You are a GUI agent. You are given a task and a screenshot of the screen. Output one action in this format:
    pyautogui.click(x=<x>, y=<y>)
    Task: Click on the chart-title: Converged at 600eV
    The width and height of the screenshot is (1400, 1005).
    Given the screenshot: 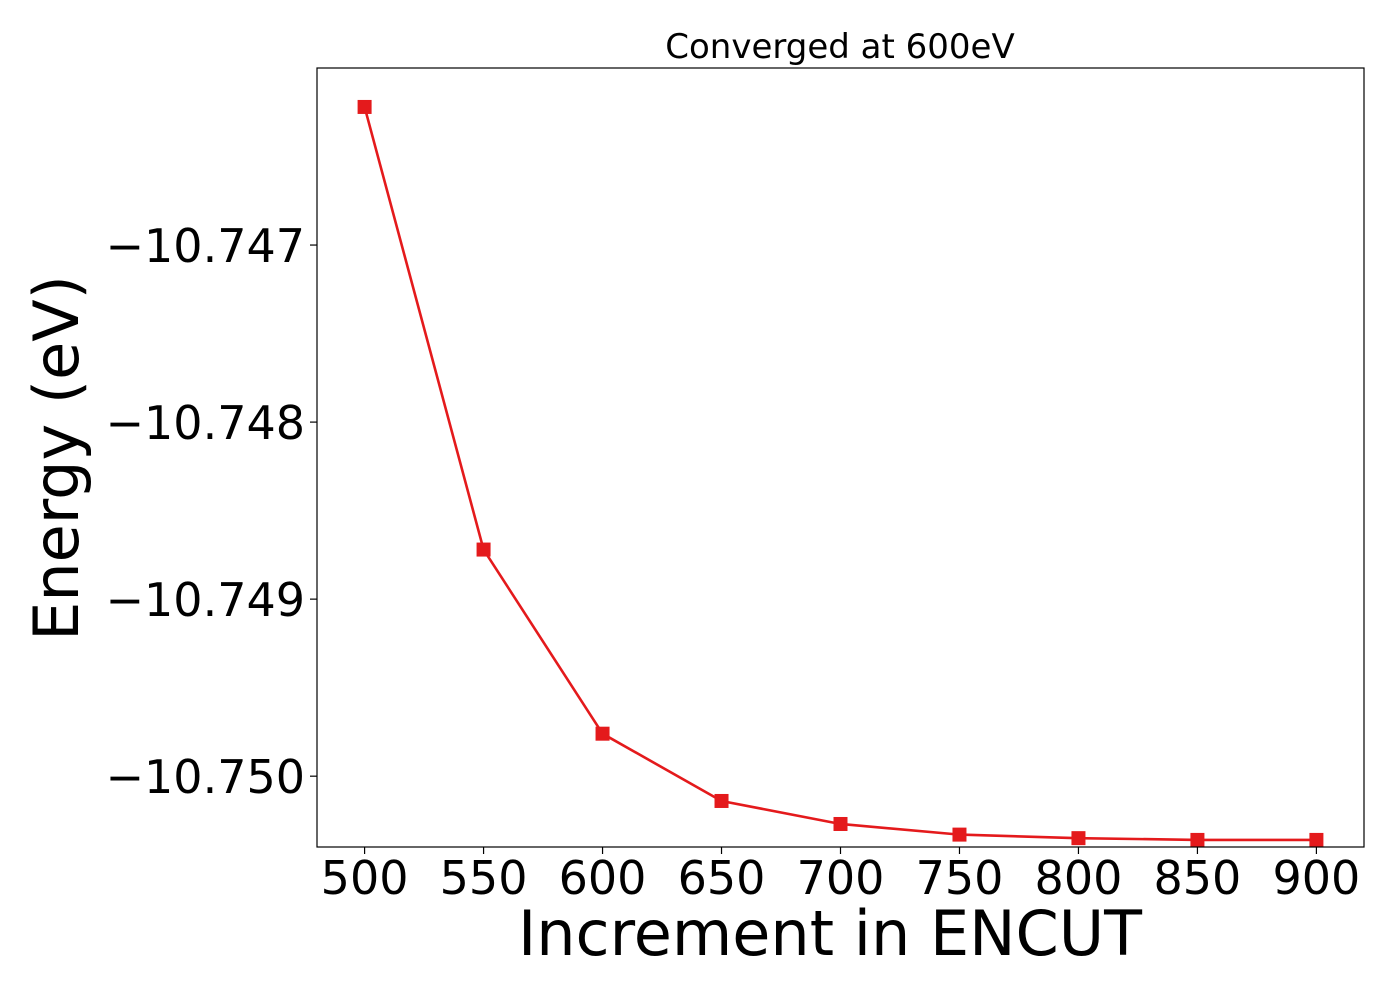 What is the action you would take?
    pyautogui.click(x=839, y=47)
    